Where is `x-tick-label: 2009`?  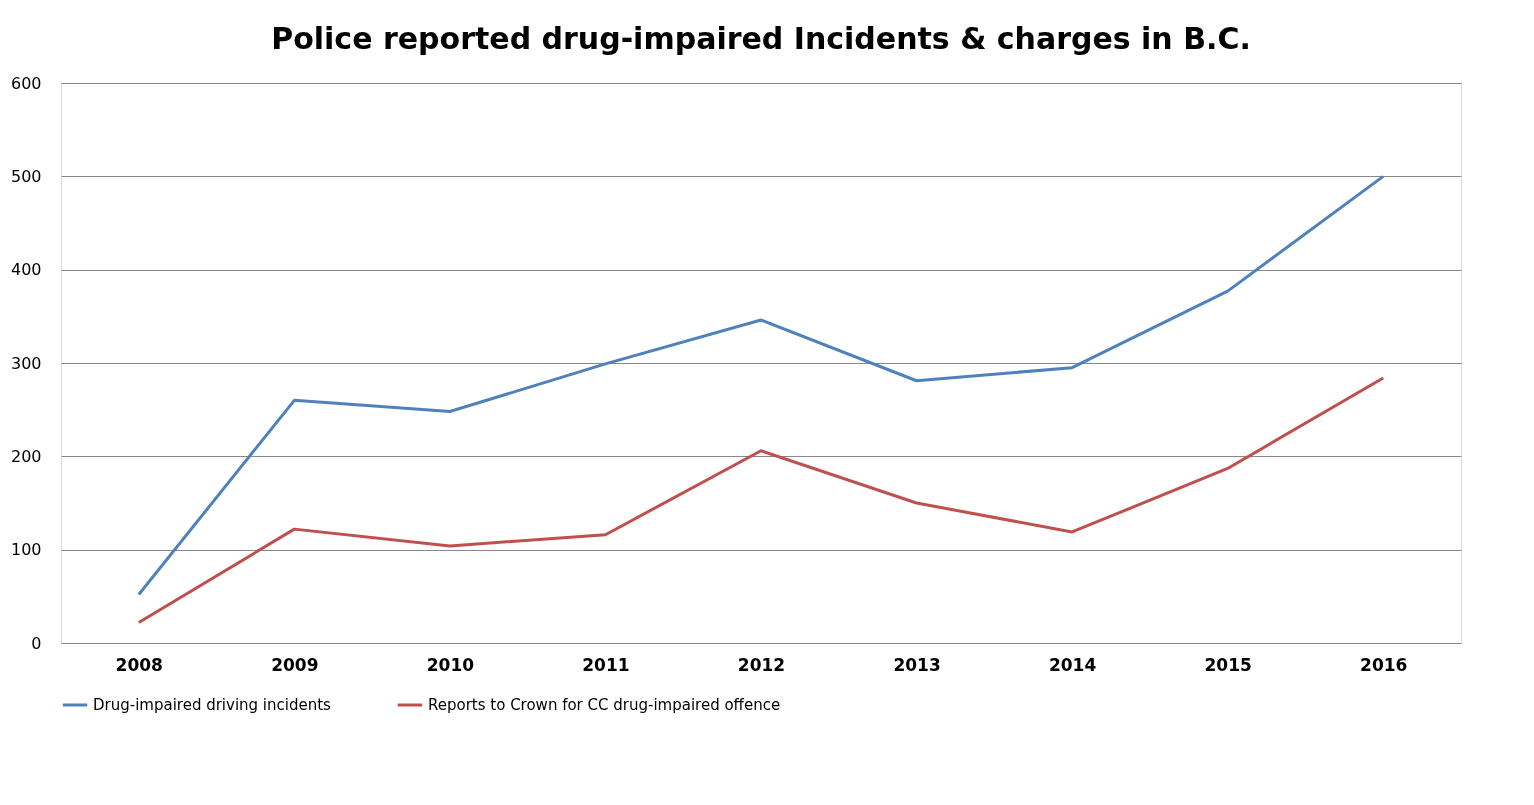 x-tick-label: 2009 is located at coordinates (295, 664).